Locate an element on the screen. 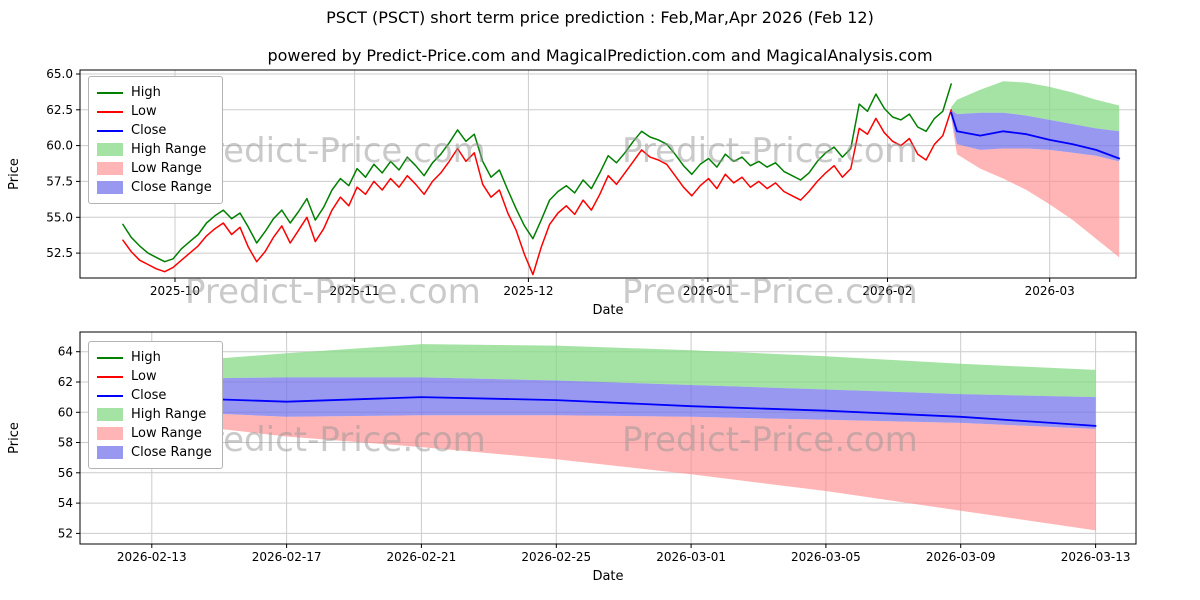 The height and width of the screenshot is (600, 1200). y-tick-label: 52.5 is located at coordinates (59, 253).